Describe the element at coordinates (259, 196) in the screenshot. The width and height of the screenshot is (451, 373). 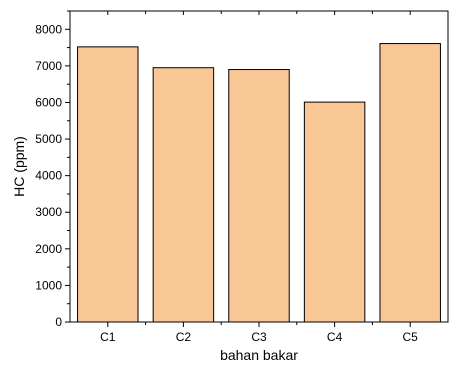
I see `bar-c3` at that location.